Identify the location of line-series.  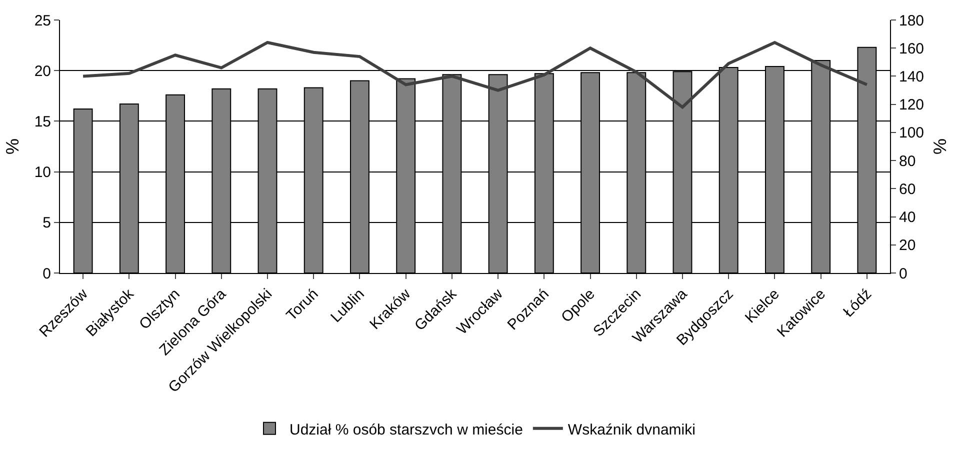
(475, 74).